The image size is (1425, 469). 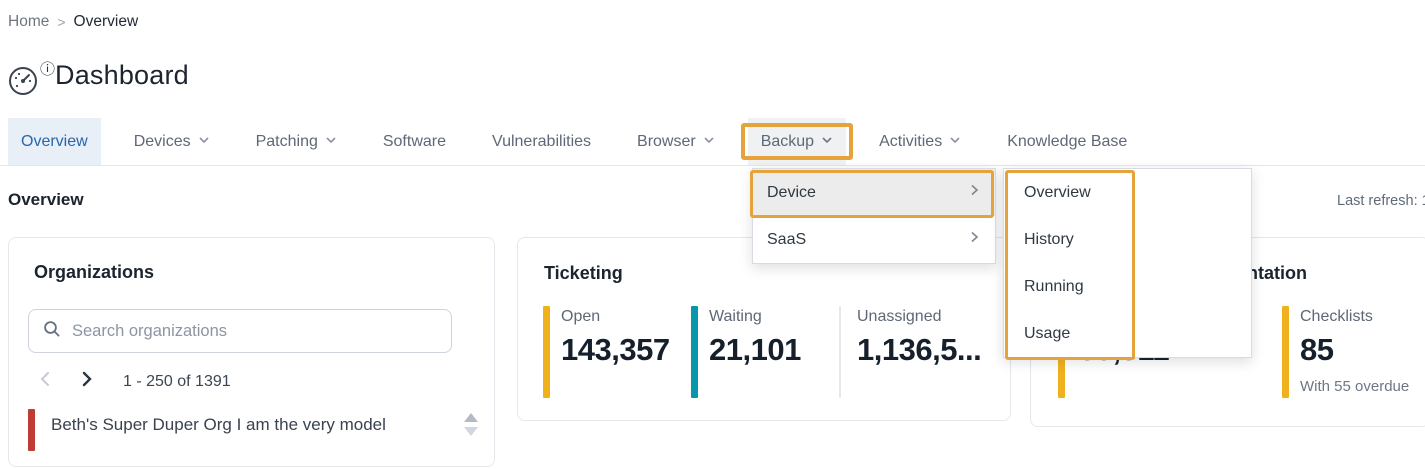 I want to click on page-title-row: ⓘ Dashboard, so click(x=98, y=80).